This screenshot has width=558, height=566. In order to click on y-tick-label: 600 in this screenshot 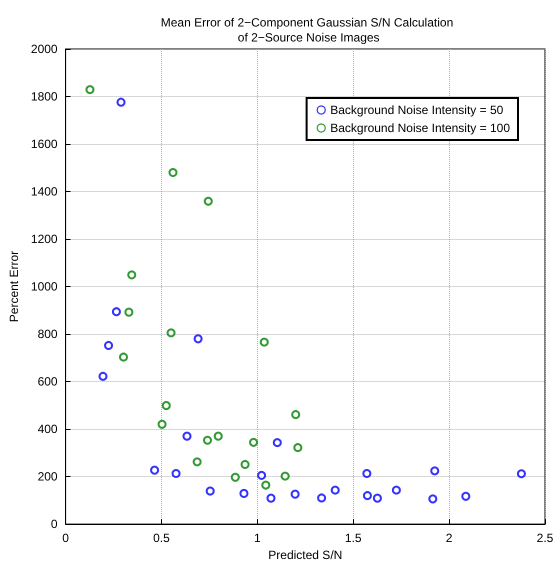, I will do `click(48, 381)`.